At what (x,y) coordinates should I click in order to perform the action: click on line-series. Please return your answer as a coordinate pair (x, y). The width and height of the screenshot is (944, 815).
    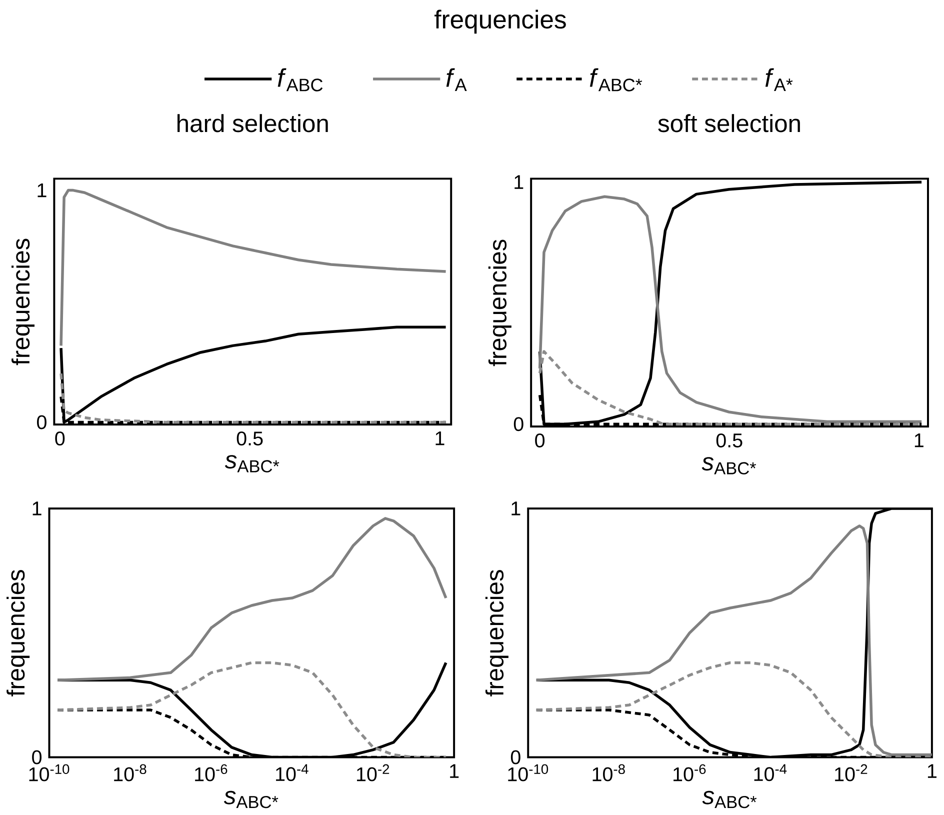
    Looking at the image, I should click on (254, 398).